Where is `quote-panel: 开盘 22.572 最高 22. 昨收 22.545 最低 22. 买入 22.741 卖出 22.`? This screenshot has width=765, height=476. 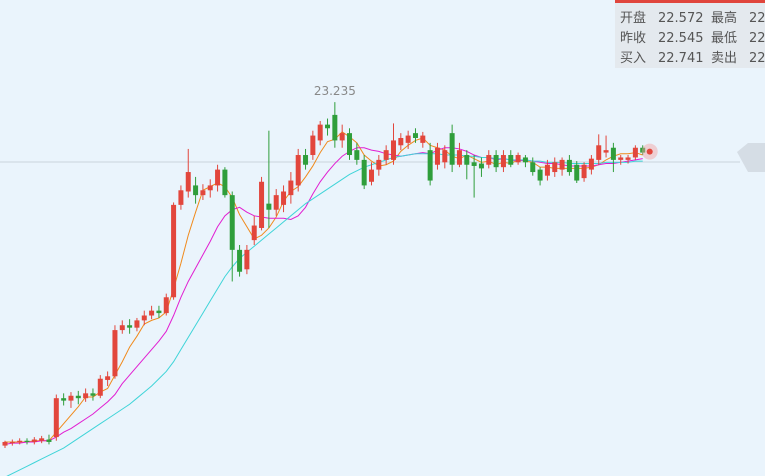 quote-panel: 开盘 22.572 最高 22. 昨收 22.545 最低 22. 买入 22.741 卖出 22. is located at coordinates (690, 34).